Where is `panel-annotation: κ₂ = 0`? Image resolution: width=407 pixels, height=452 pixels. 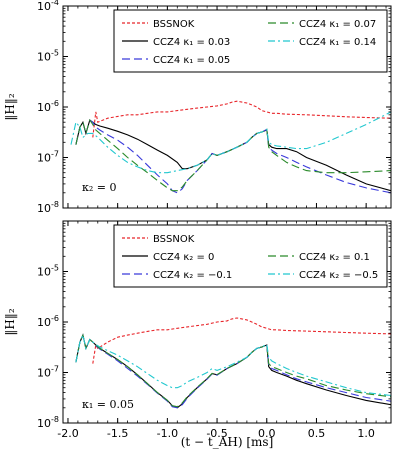
panel-annotation: κ₂ = 0 is located at coordinates (99, 187).